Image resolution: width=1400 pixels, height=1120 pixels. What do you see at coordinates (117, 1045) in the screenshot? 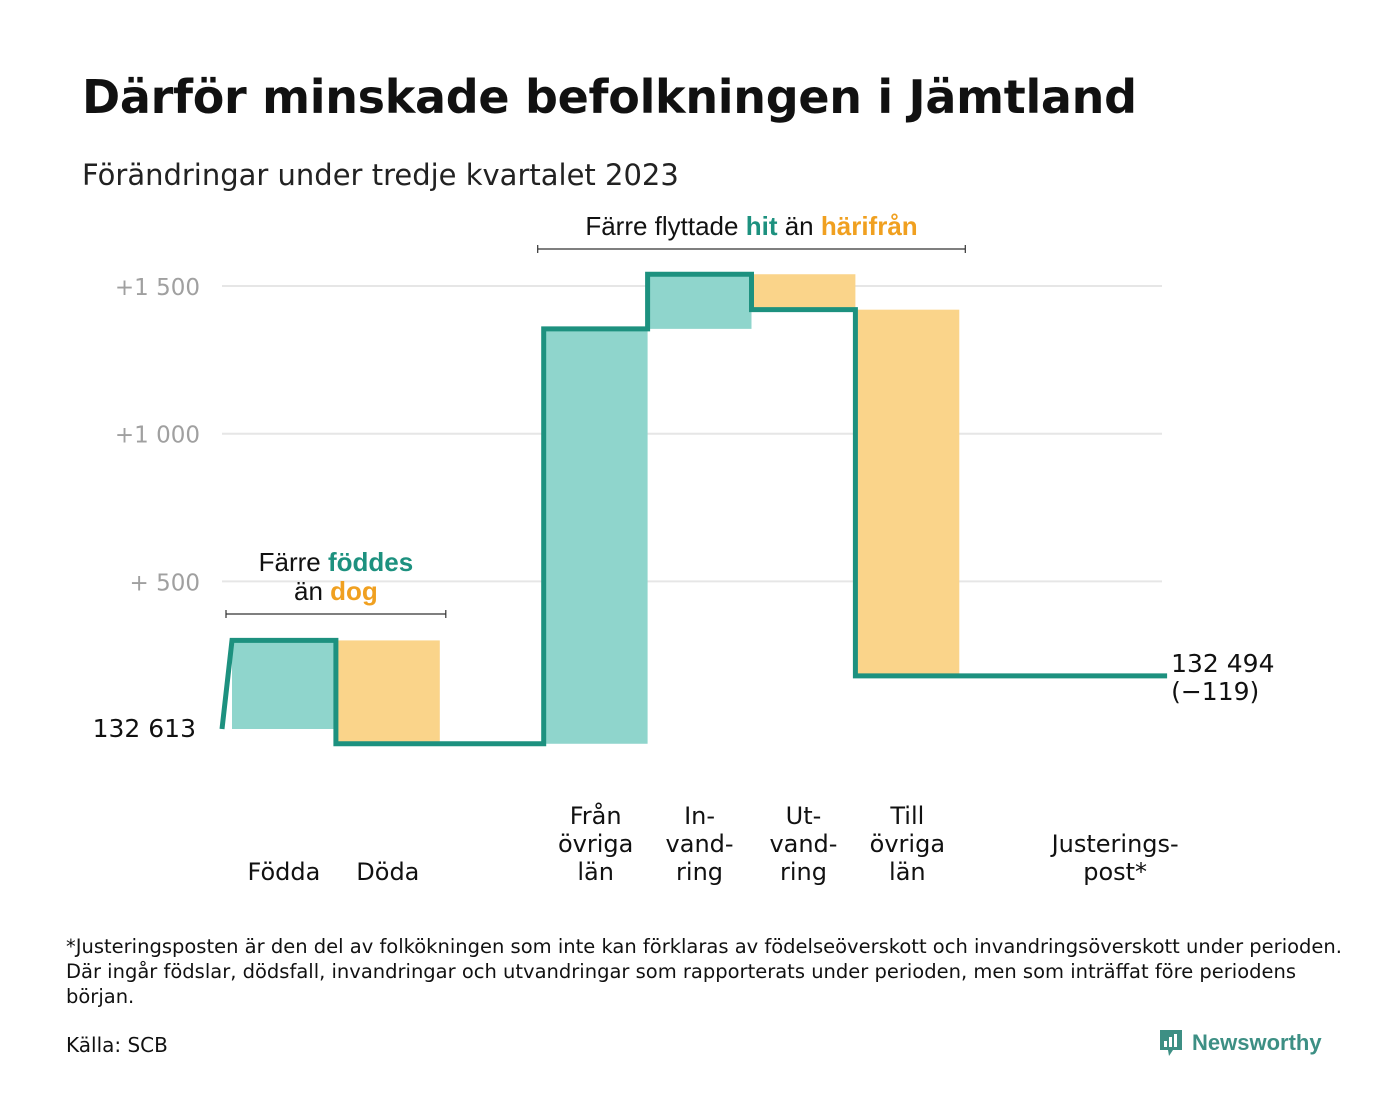
I see `source-label: Källa: SCB` at bounding box center [117, 1045].